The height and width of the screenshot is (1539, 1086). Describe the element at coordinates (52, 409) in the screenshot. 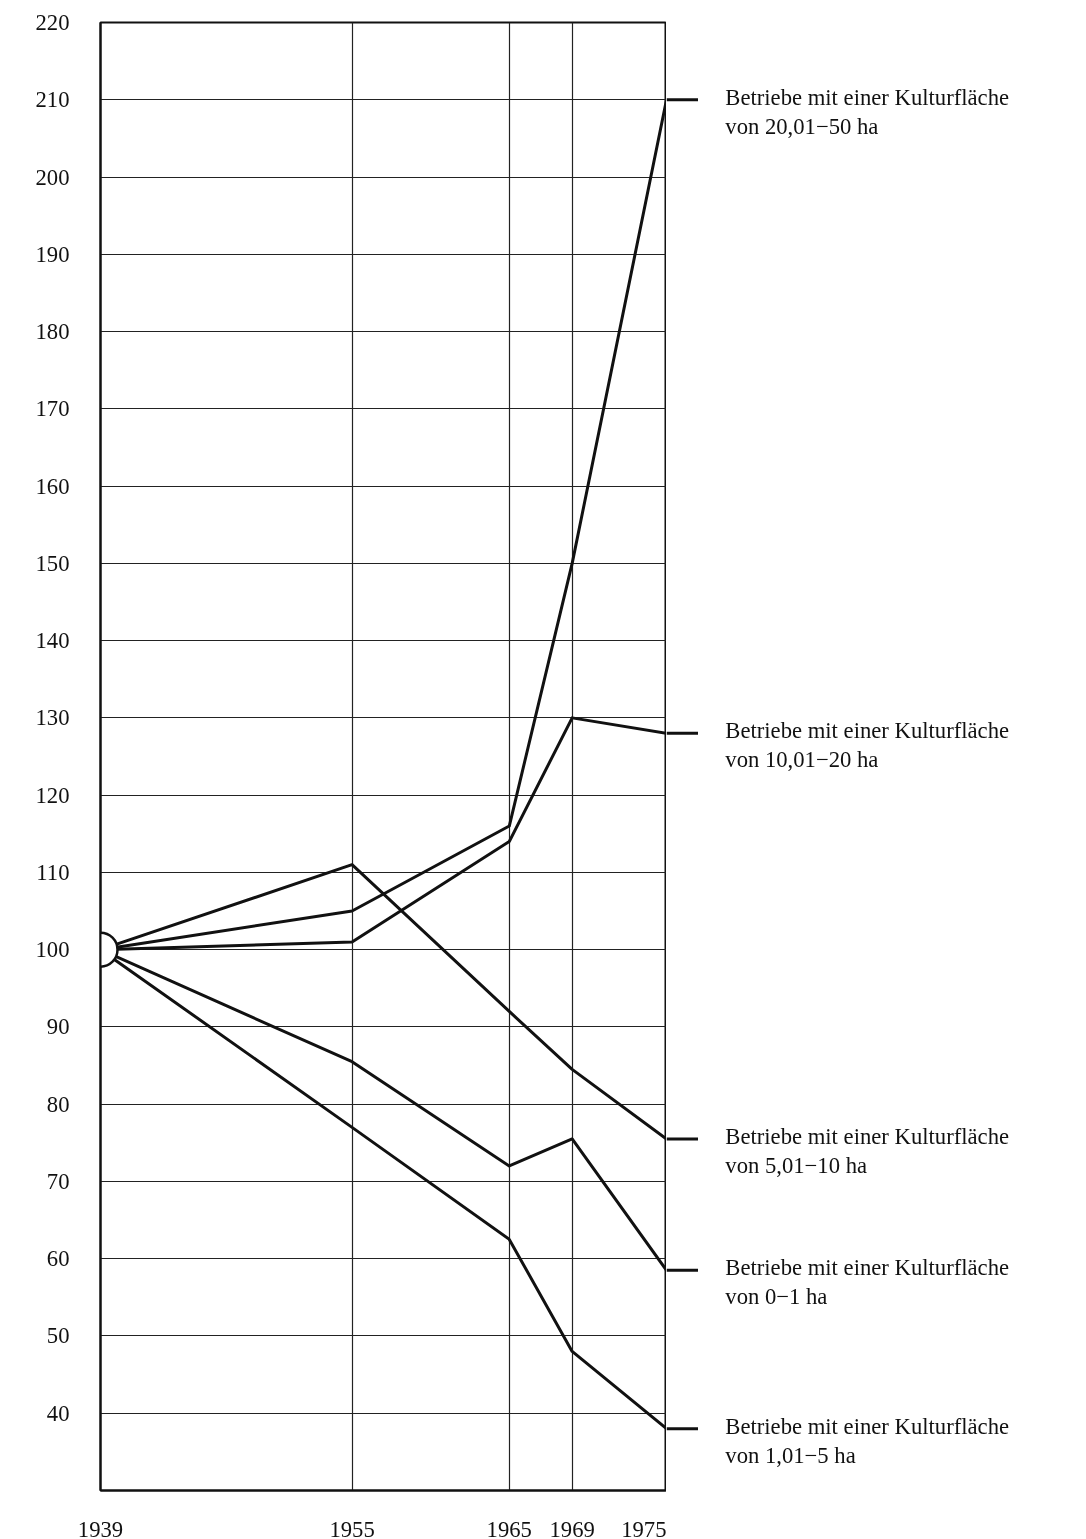

I see `y-tick-label: 170` at that location.